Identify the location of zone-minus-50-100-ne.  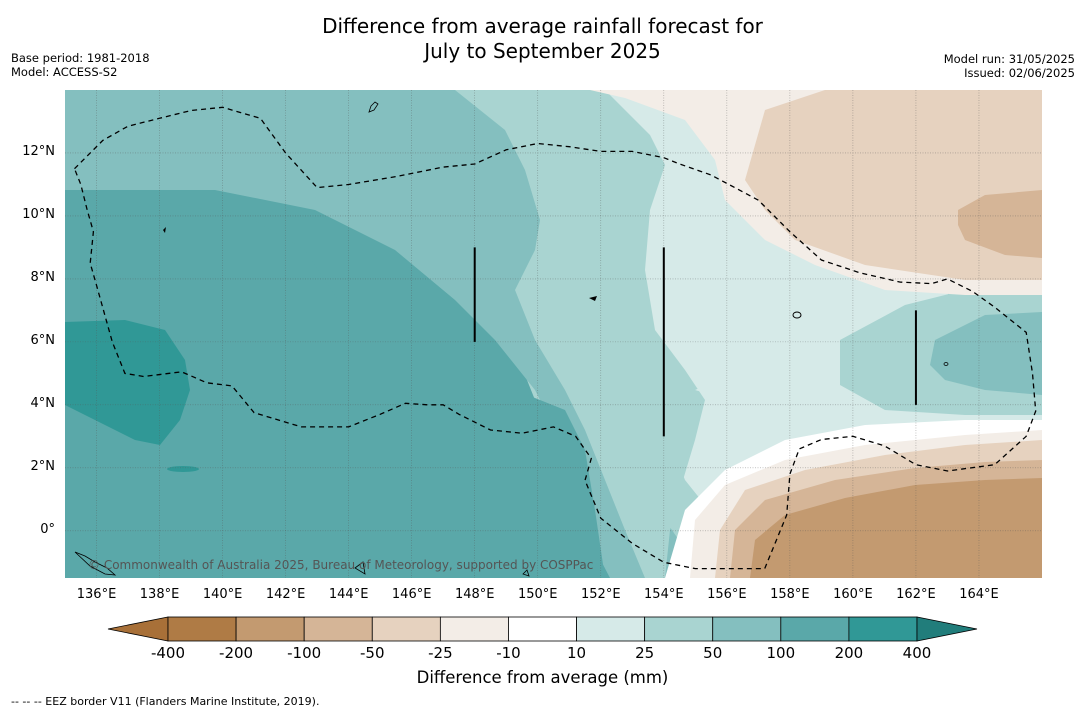
(1000, 224).